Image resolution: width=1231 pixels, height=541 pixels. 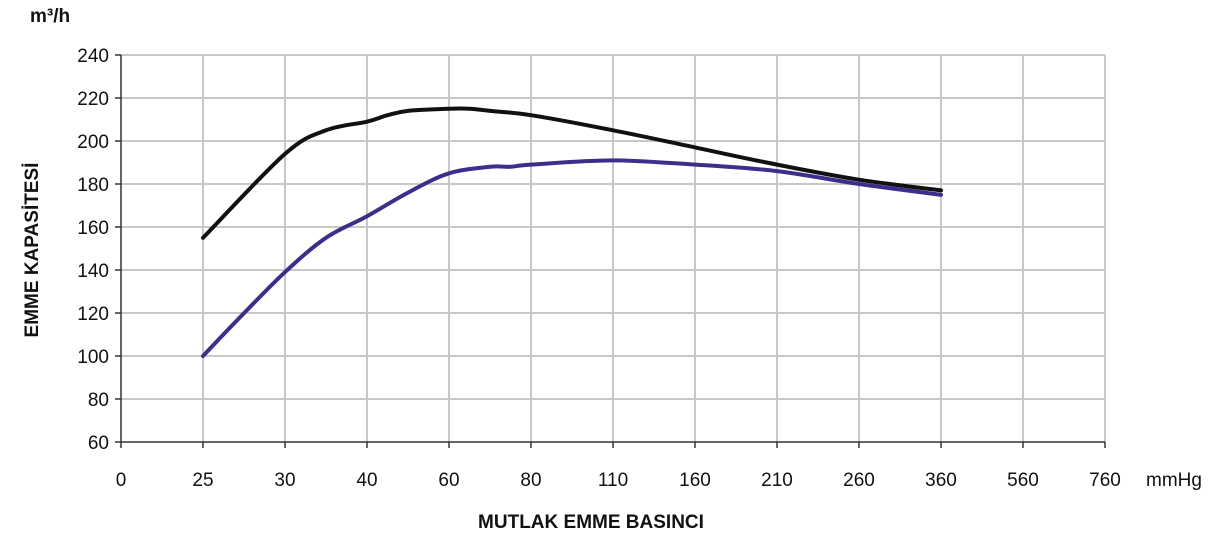 What do you see at coordinates (202, 480) in the screenshot?
I see `x-tick-label: 25` at bounding box center [202, 480].